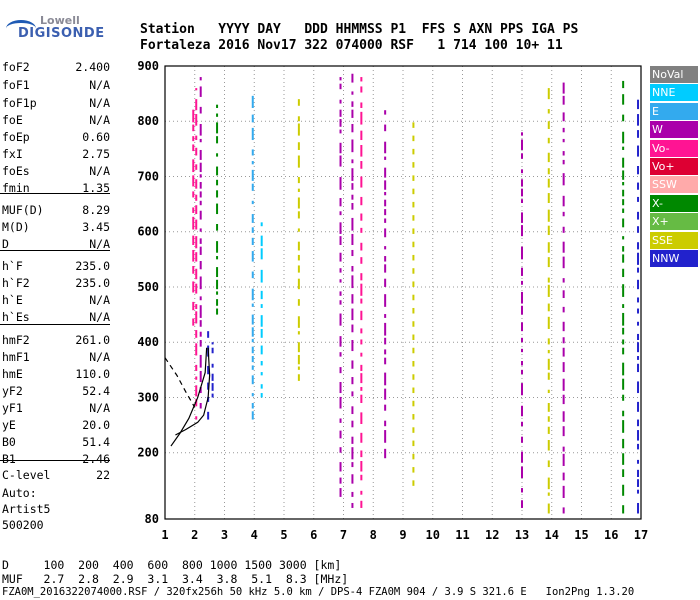 The image size is (700, 600). I want to click on param-name: h`E, so click(12, 300).